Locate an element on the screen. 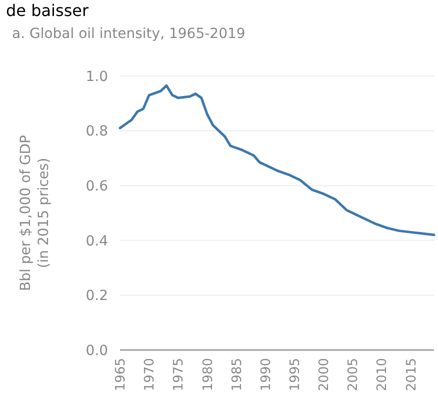 The width and height of the screenshot is (438, 414). y-axis-title: Bbl per $1,000 of GDP (in 2015 prices) is located at coordinates (35, 213).